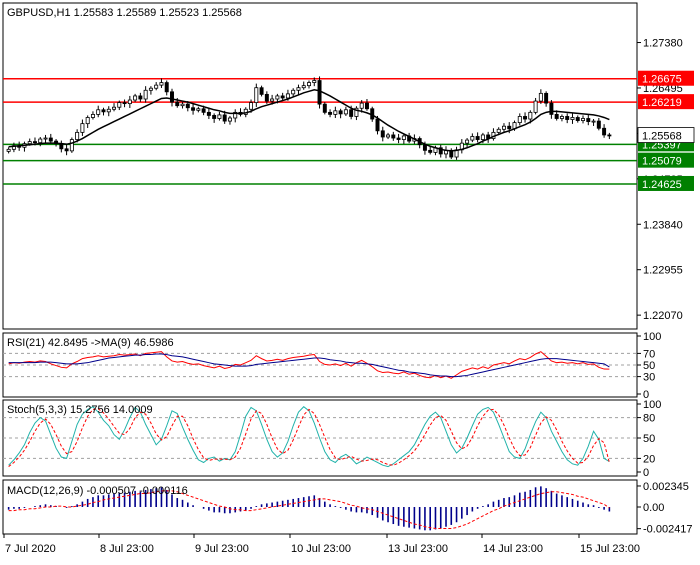  Describe the element at coordinates (321, 549) in the screenshot. I see `time-tick-label: 10 Jul 23:00` at that location.